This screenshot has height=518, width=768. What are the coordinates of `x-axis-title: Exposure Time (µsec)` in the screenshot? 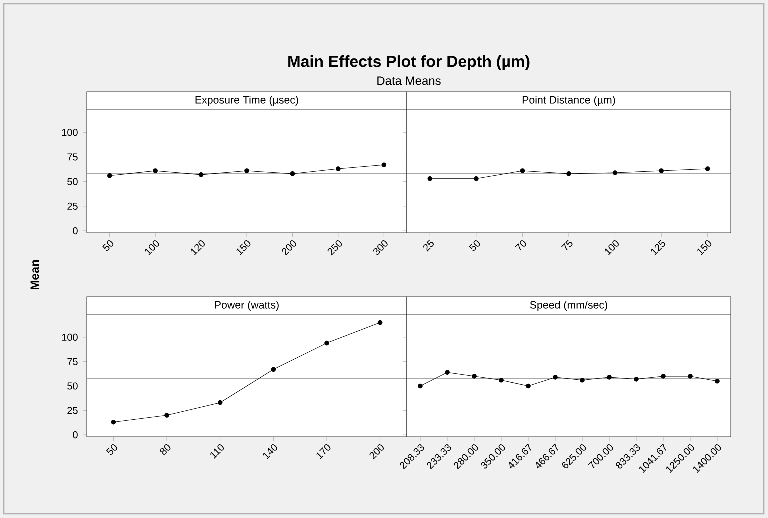 It's located at (247, 101).